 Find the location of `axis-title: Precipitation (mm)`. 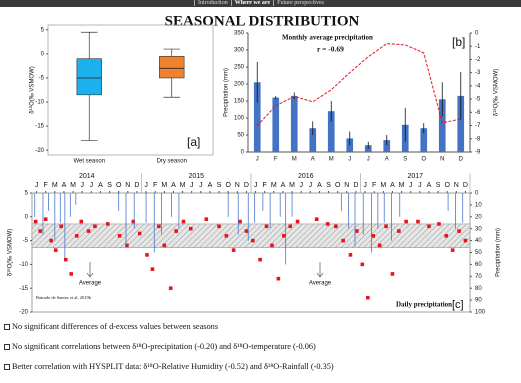

axis-title: Precipitation (mm) is located at coordinates (227, 92).